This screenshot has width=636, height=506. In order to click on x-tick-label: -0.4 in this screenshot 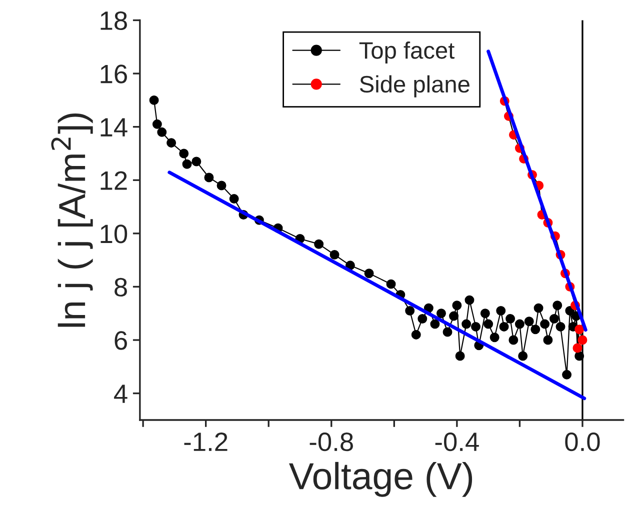, I will do `click(457, 442)`.